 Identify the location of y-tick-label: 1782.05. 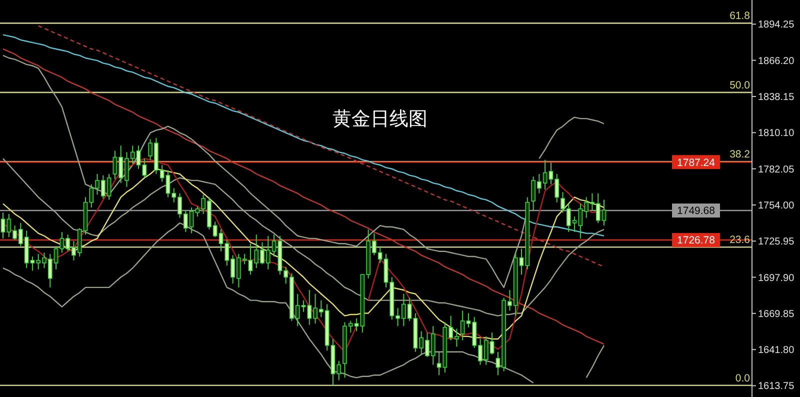
(776, 170).